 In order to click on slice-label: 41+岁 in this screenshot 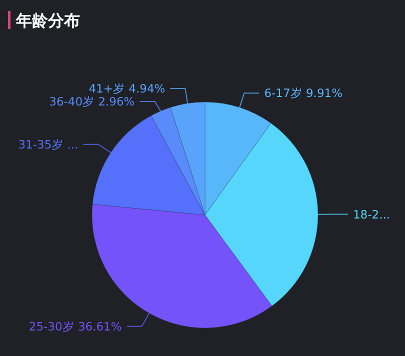, I will do `click(107, 89)`.